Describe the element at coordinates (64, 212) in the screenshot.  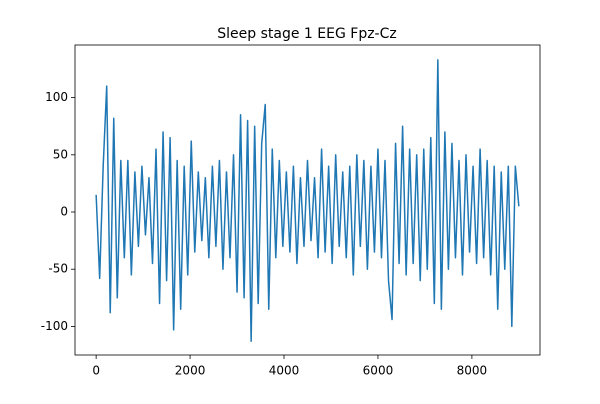
I see `y-tick-label: 0` at that location.